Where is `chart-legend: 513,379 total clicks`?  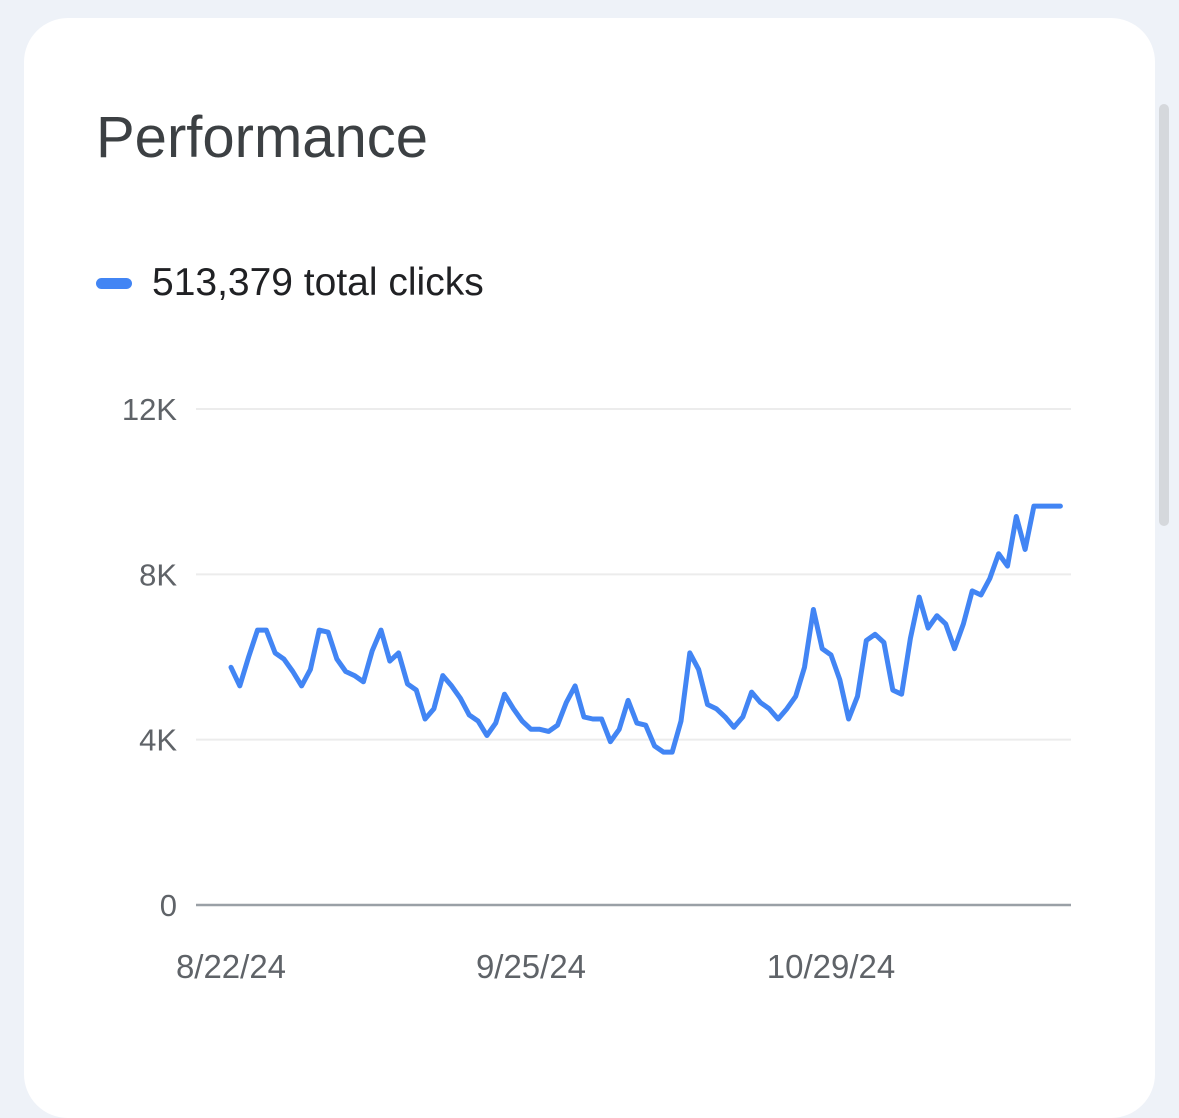
chart-legend: 513,379 total clicks is located at coordinates (290, 283).